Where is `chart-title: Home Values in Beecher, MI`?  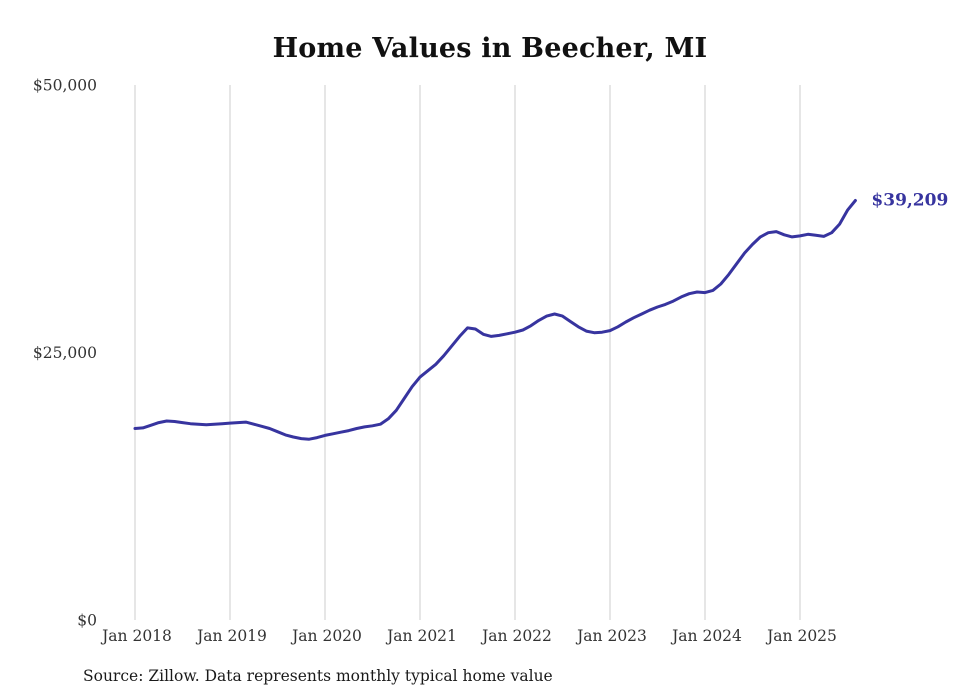
chart-title: Home Values in Beecher, MI is located at coordinates (490, 48).